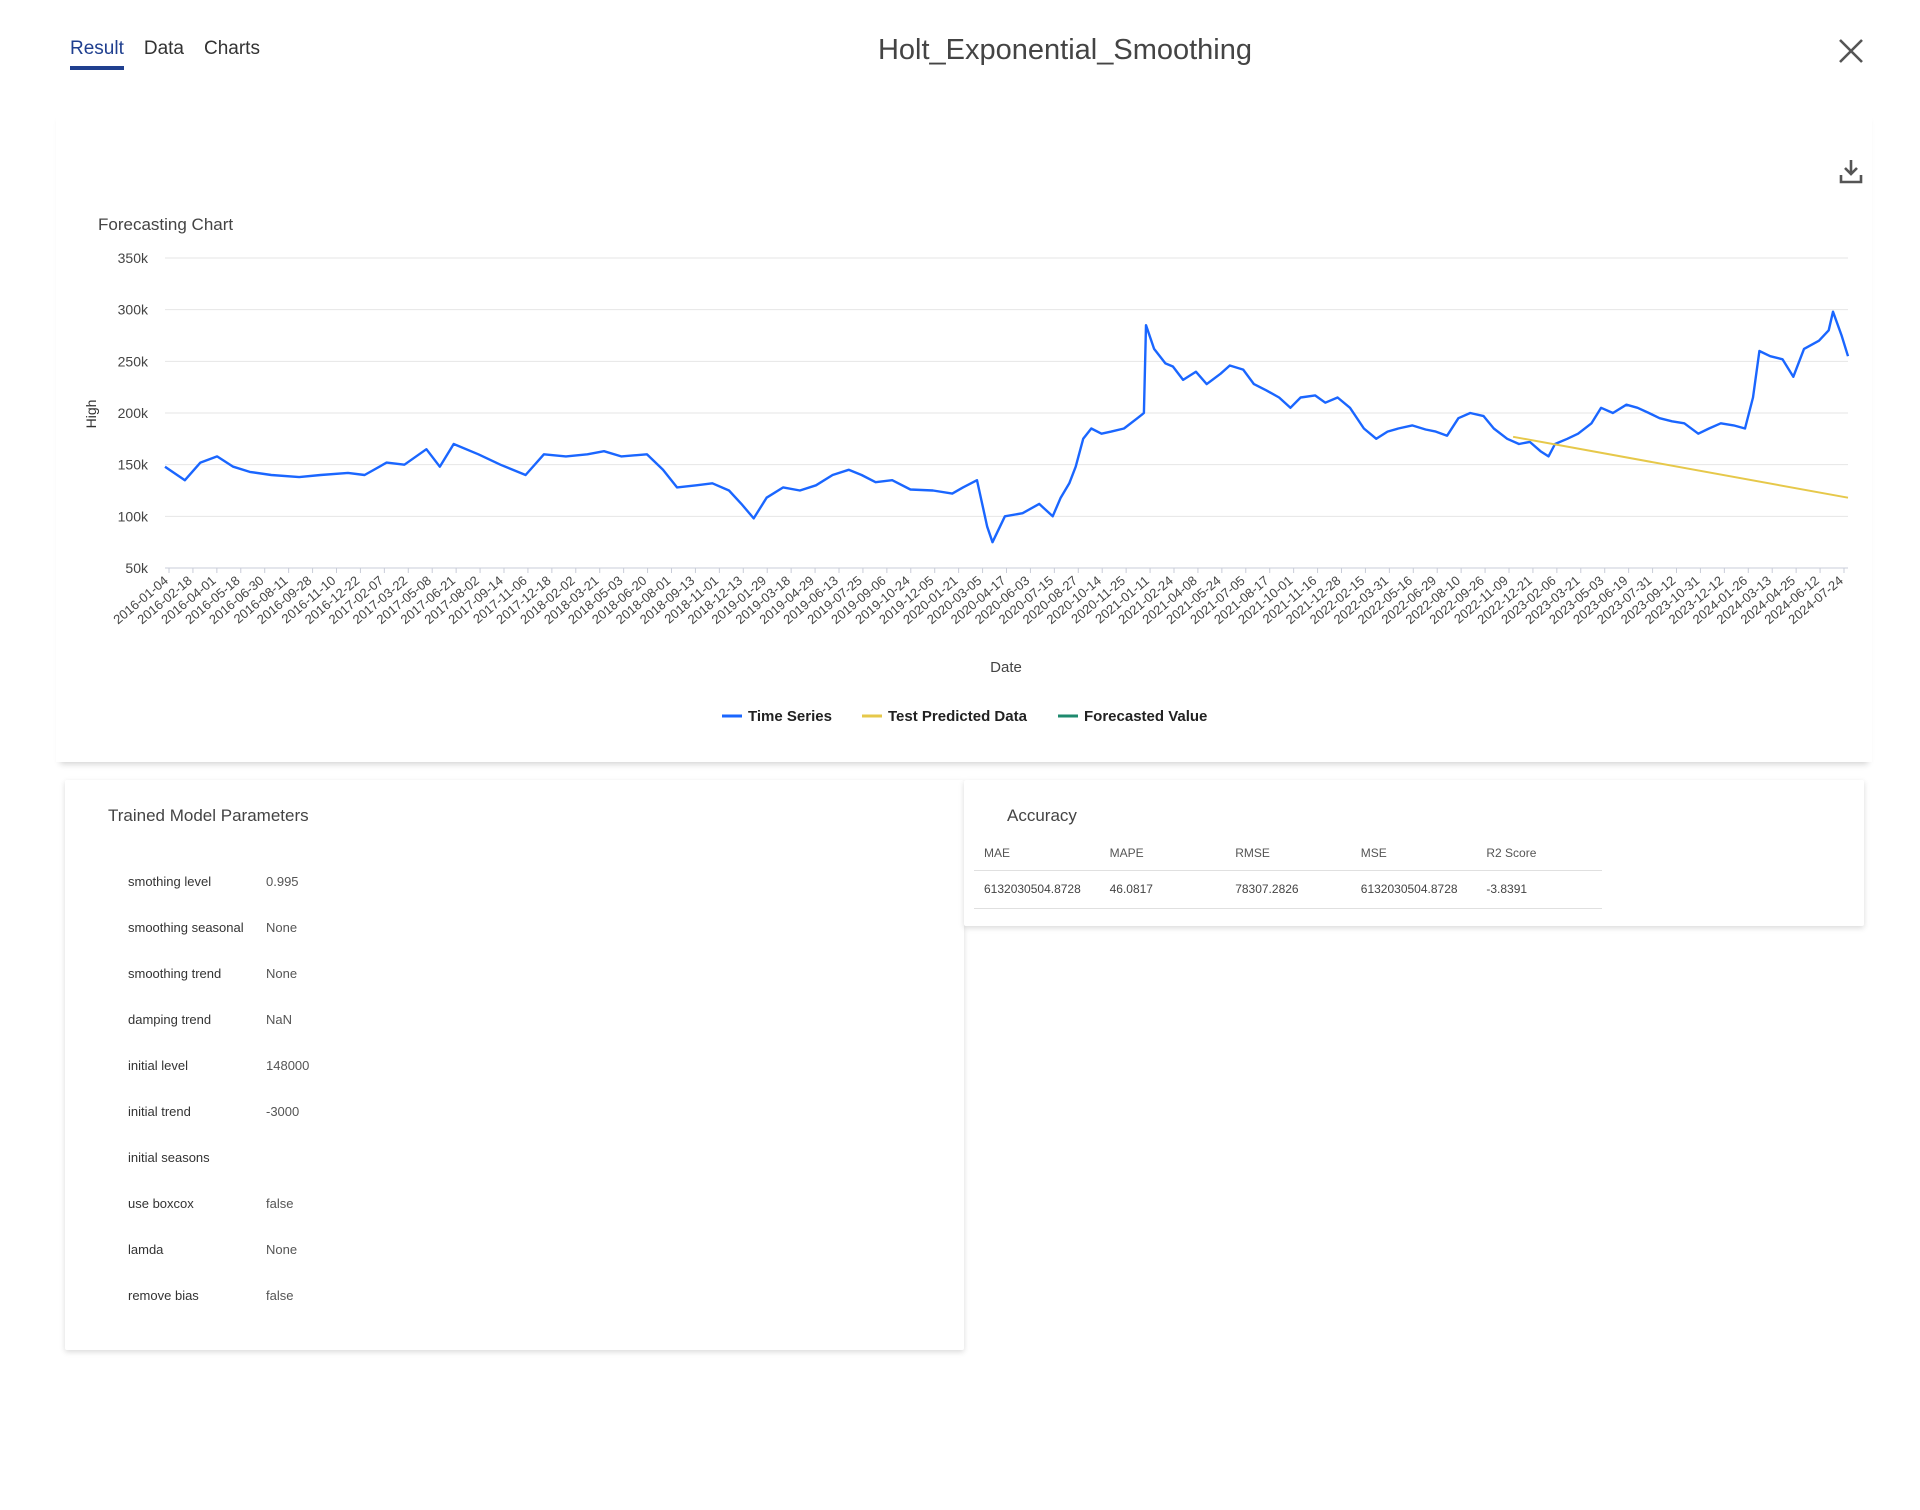 This screenshot has width=1920, height=1510. Describe the element at coordinates (166, 224) in the screenshot. I see `chart-title: Forecasting Chart` at that location.